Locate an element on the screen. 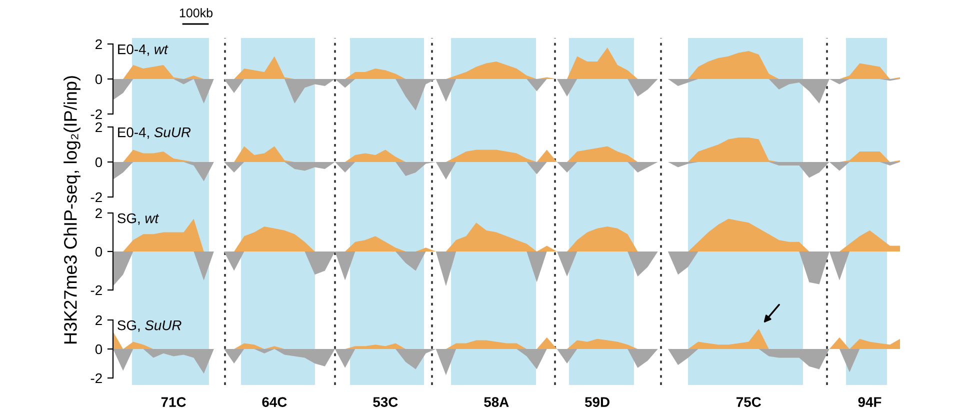 Image resolution: width=963 pixels, height=414 pixels. x-tick-label: 64C is located at coordinates (274, 402).